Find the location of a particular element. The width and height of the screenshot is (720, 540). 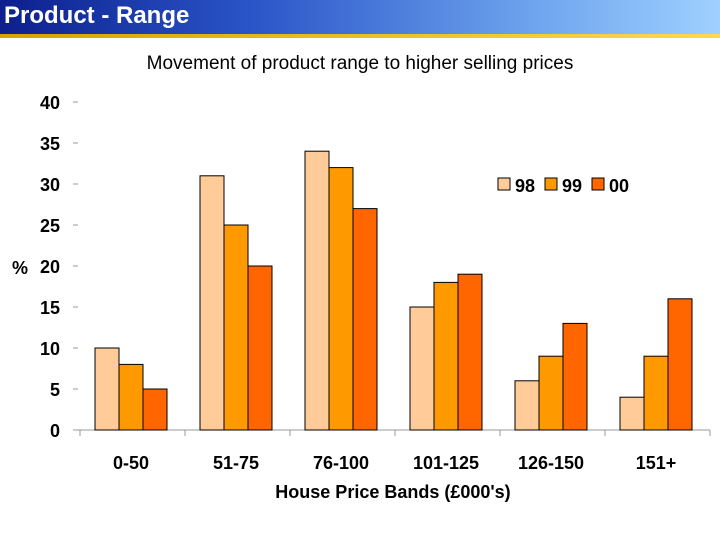

x-tick-label: 76-100 is located at coordinates (341, 463).